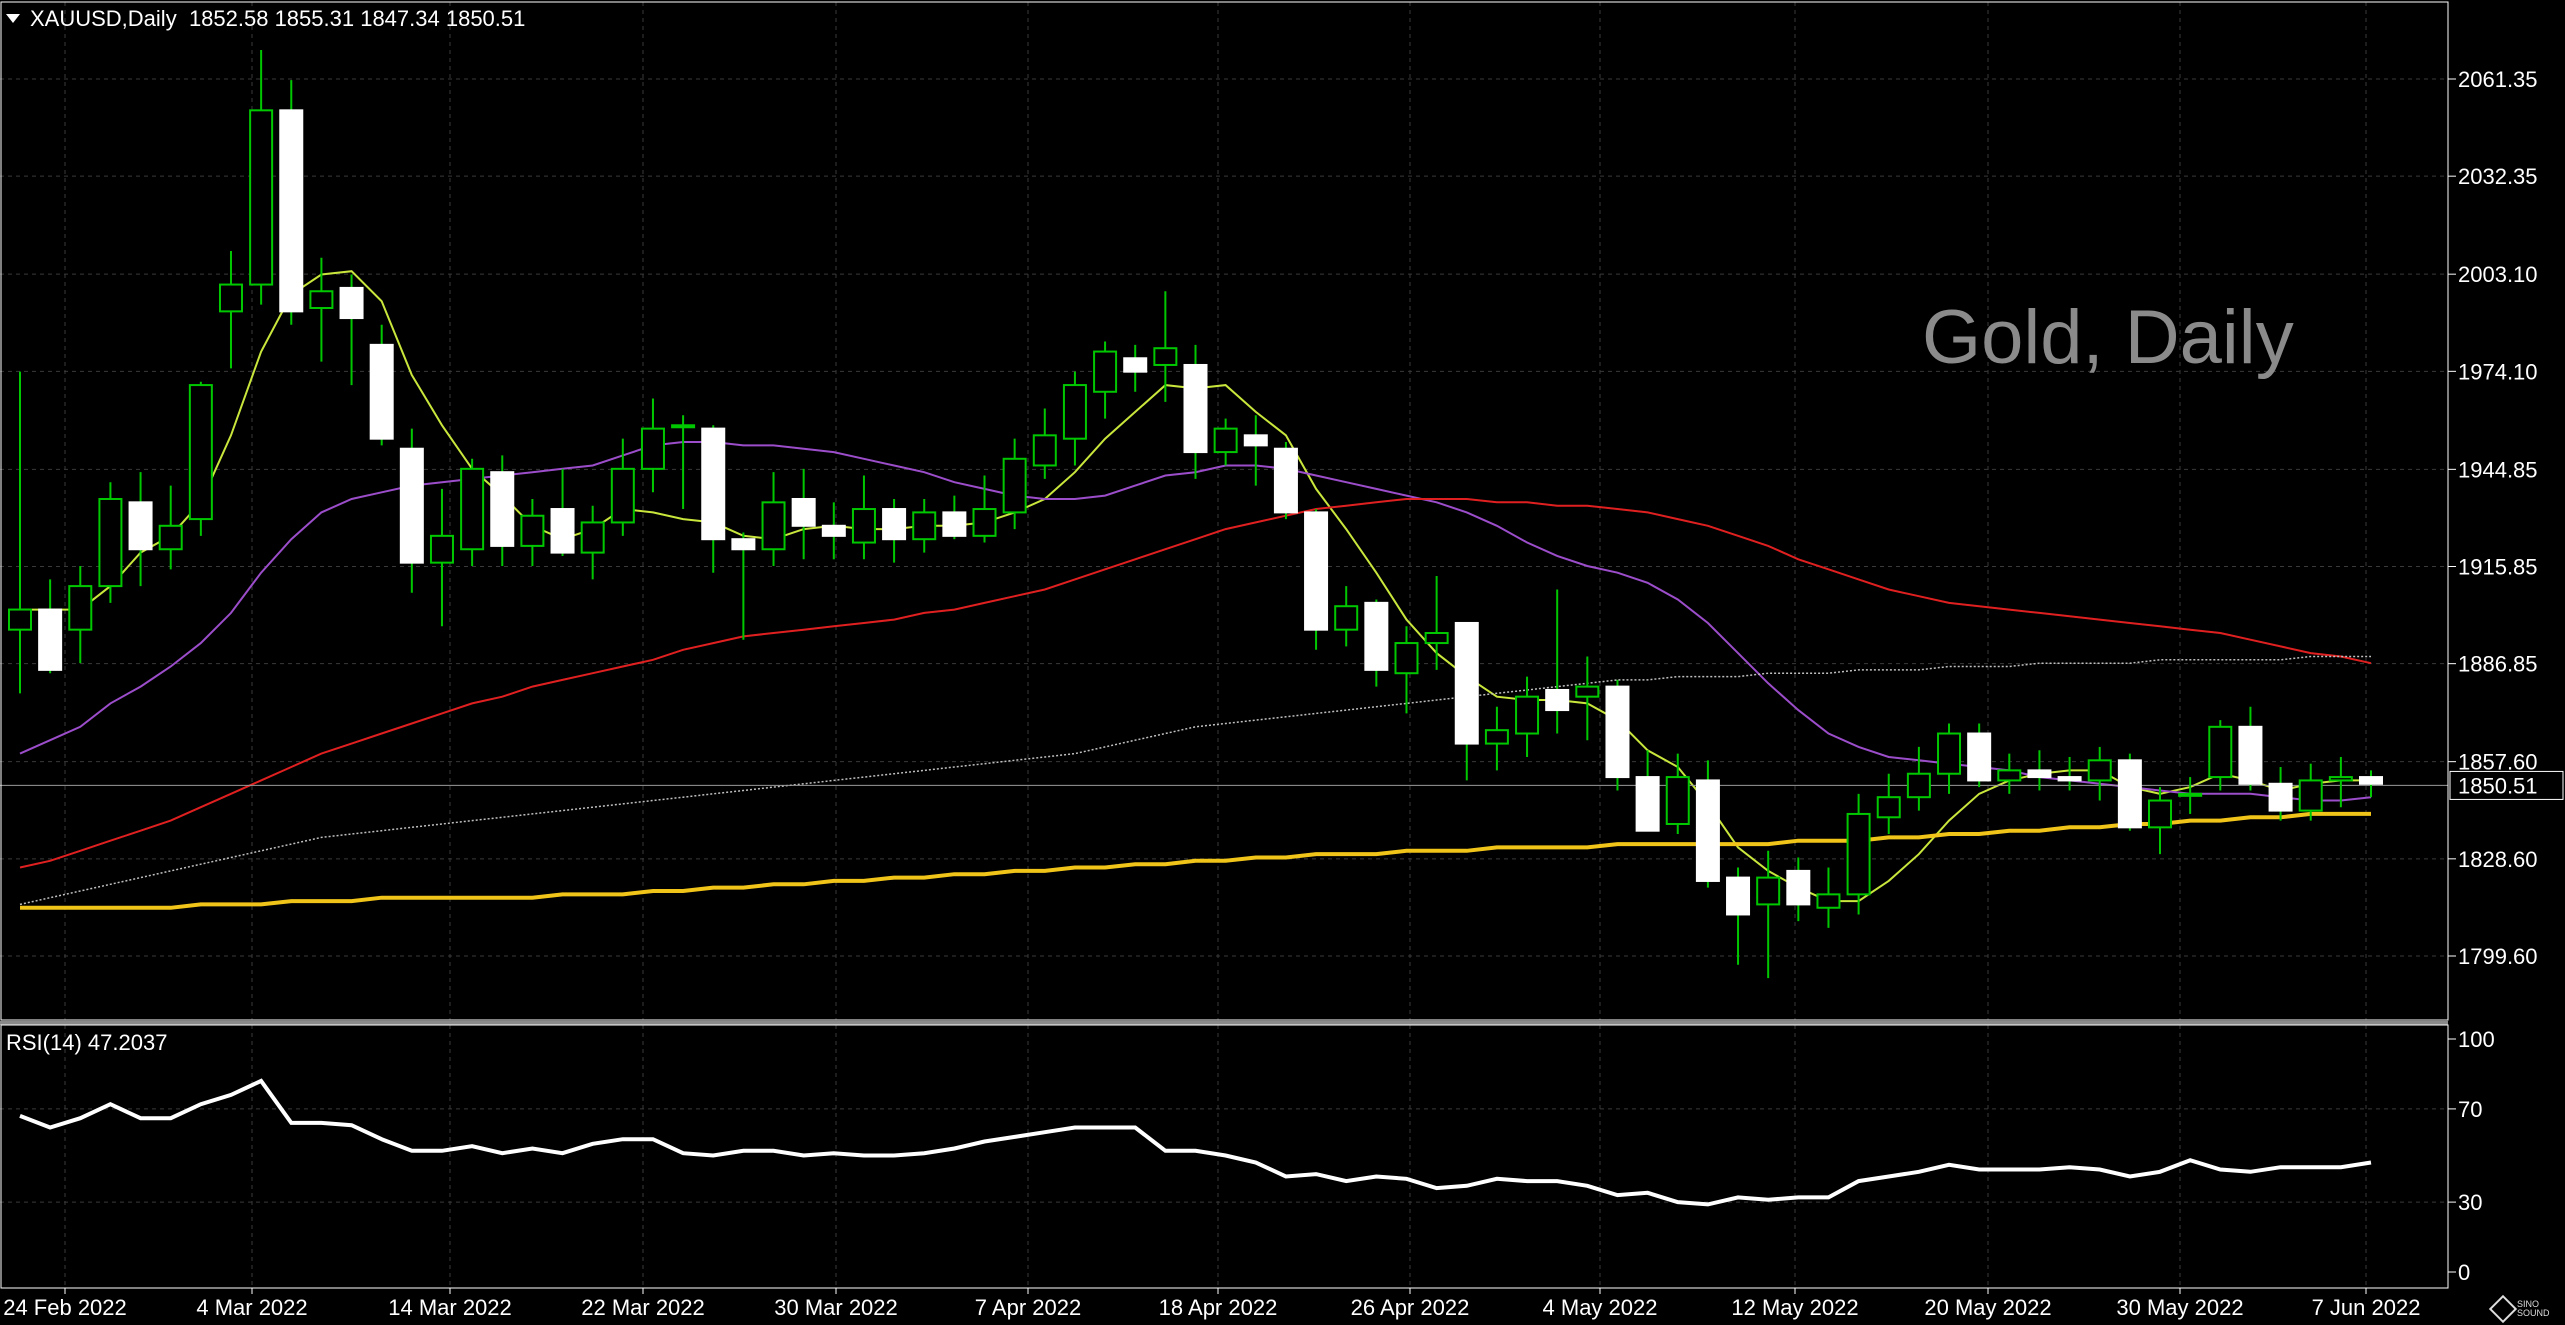  What do you see at coordinates (2498, 274) in the screenshot?
I see `price-tick-label: 2003.10` at bounding box center [2498, 274].